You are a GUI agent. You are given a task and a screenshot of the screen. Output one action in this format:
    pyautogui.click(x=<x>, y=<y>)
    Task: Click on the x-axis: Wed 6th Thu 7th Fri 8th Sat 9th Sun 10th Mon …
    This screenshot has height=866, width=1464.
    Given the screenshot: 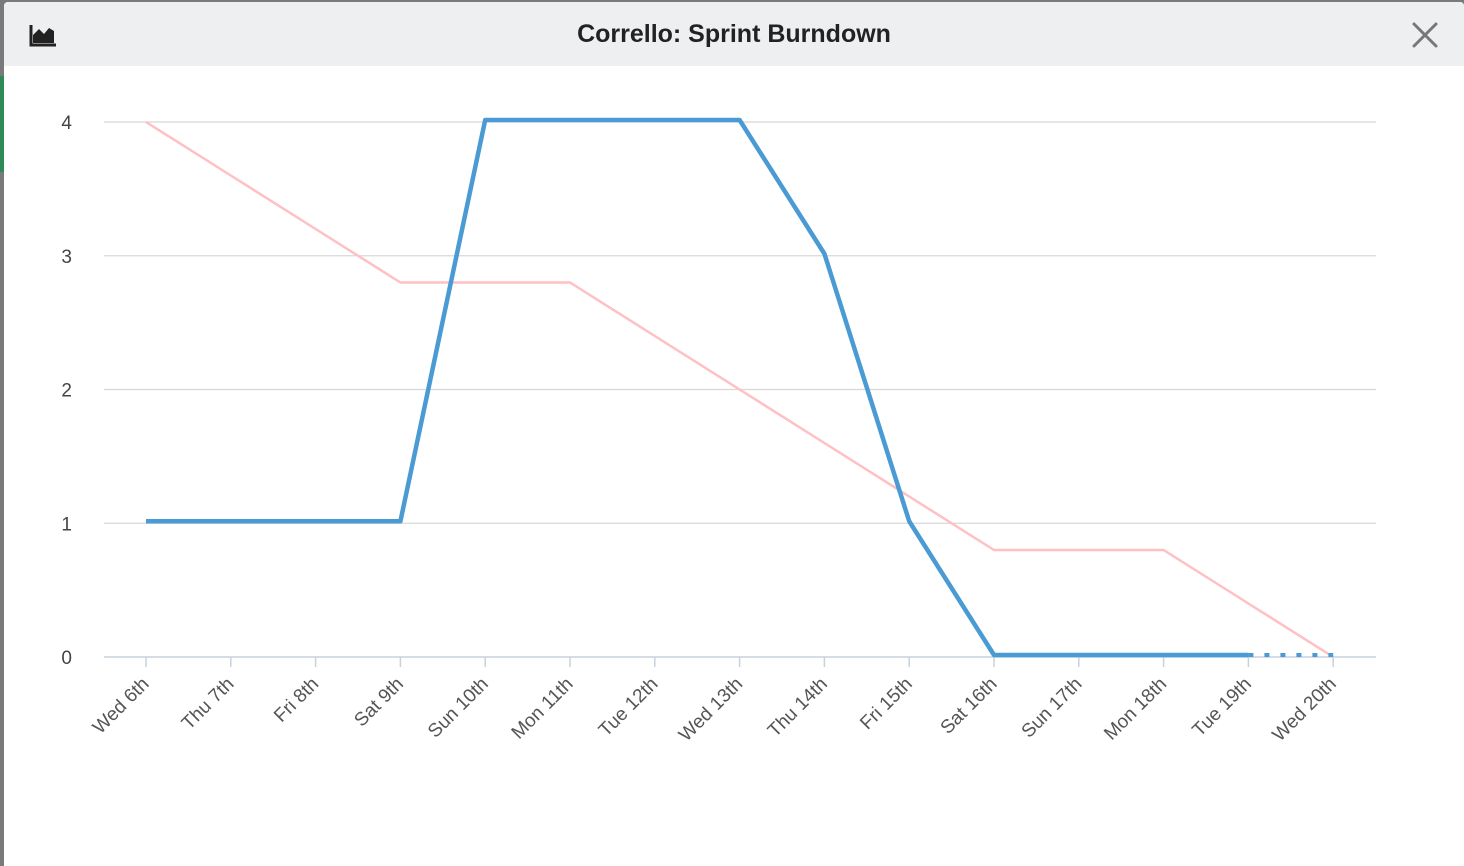 What is the action you would take?
    pyautogui.click(x=732, y=701)
    